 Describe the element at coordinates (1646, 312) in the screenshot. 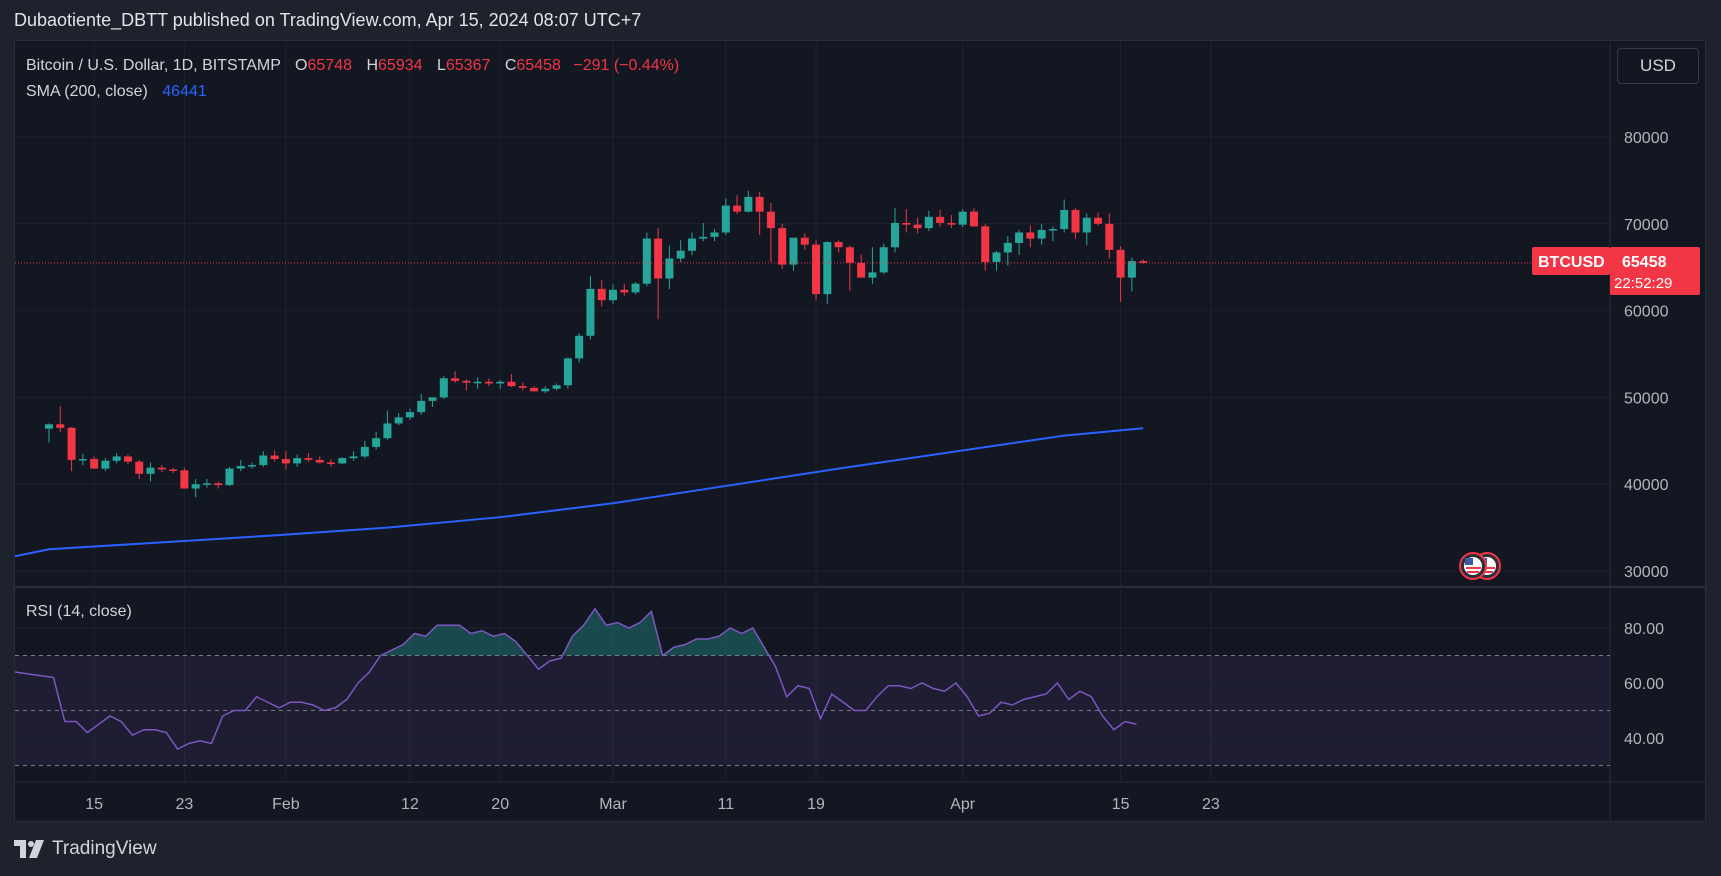

I see `price-tick-label: 60000` at that location.